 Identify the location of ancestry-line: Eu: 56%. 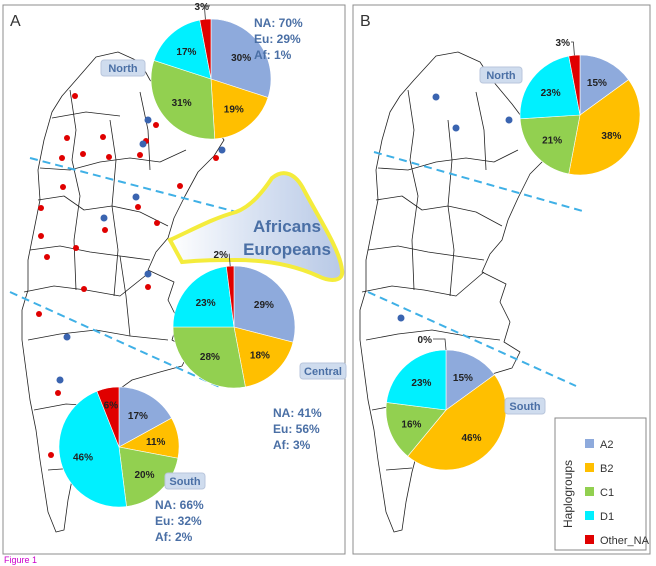
(296, 429).